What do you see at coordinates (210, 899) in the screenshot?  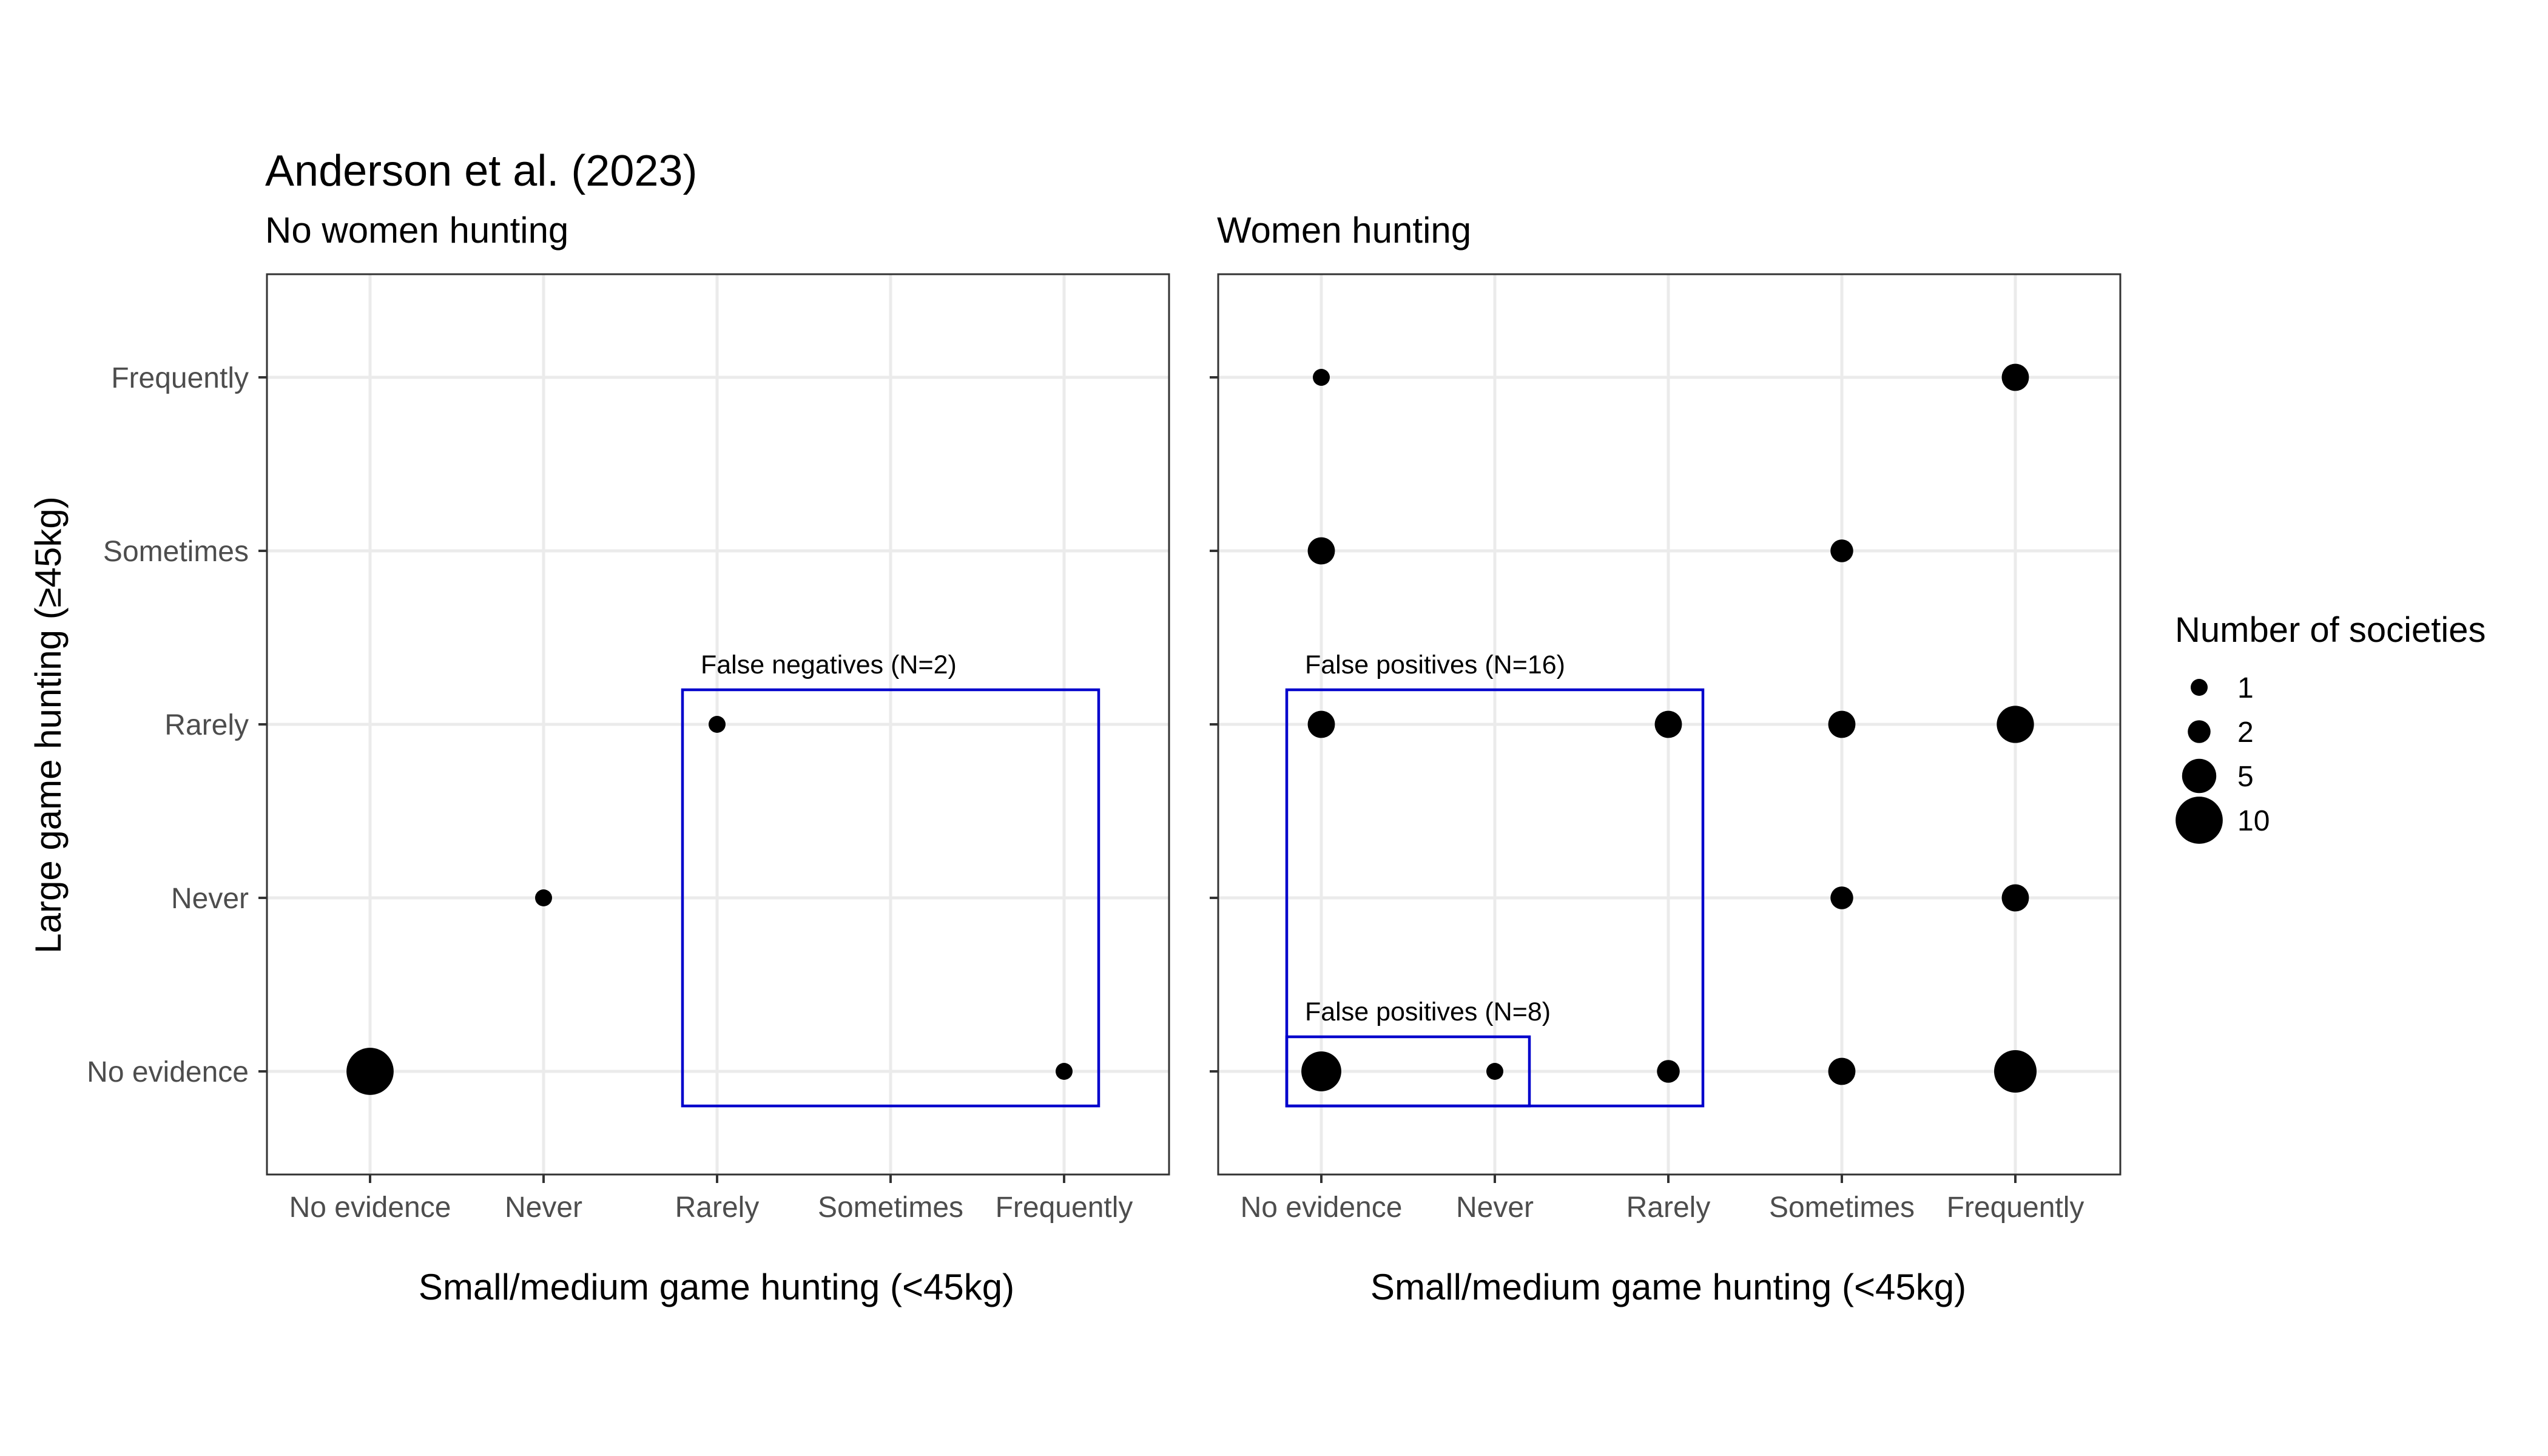 I see `y-tick-label-never: Never` at bounding box center [210, 899].